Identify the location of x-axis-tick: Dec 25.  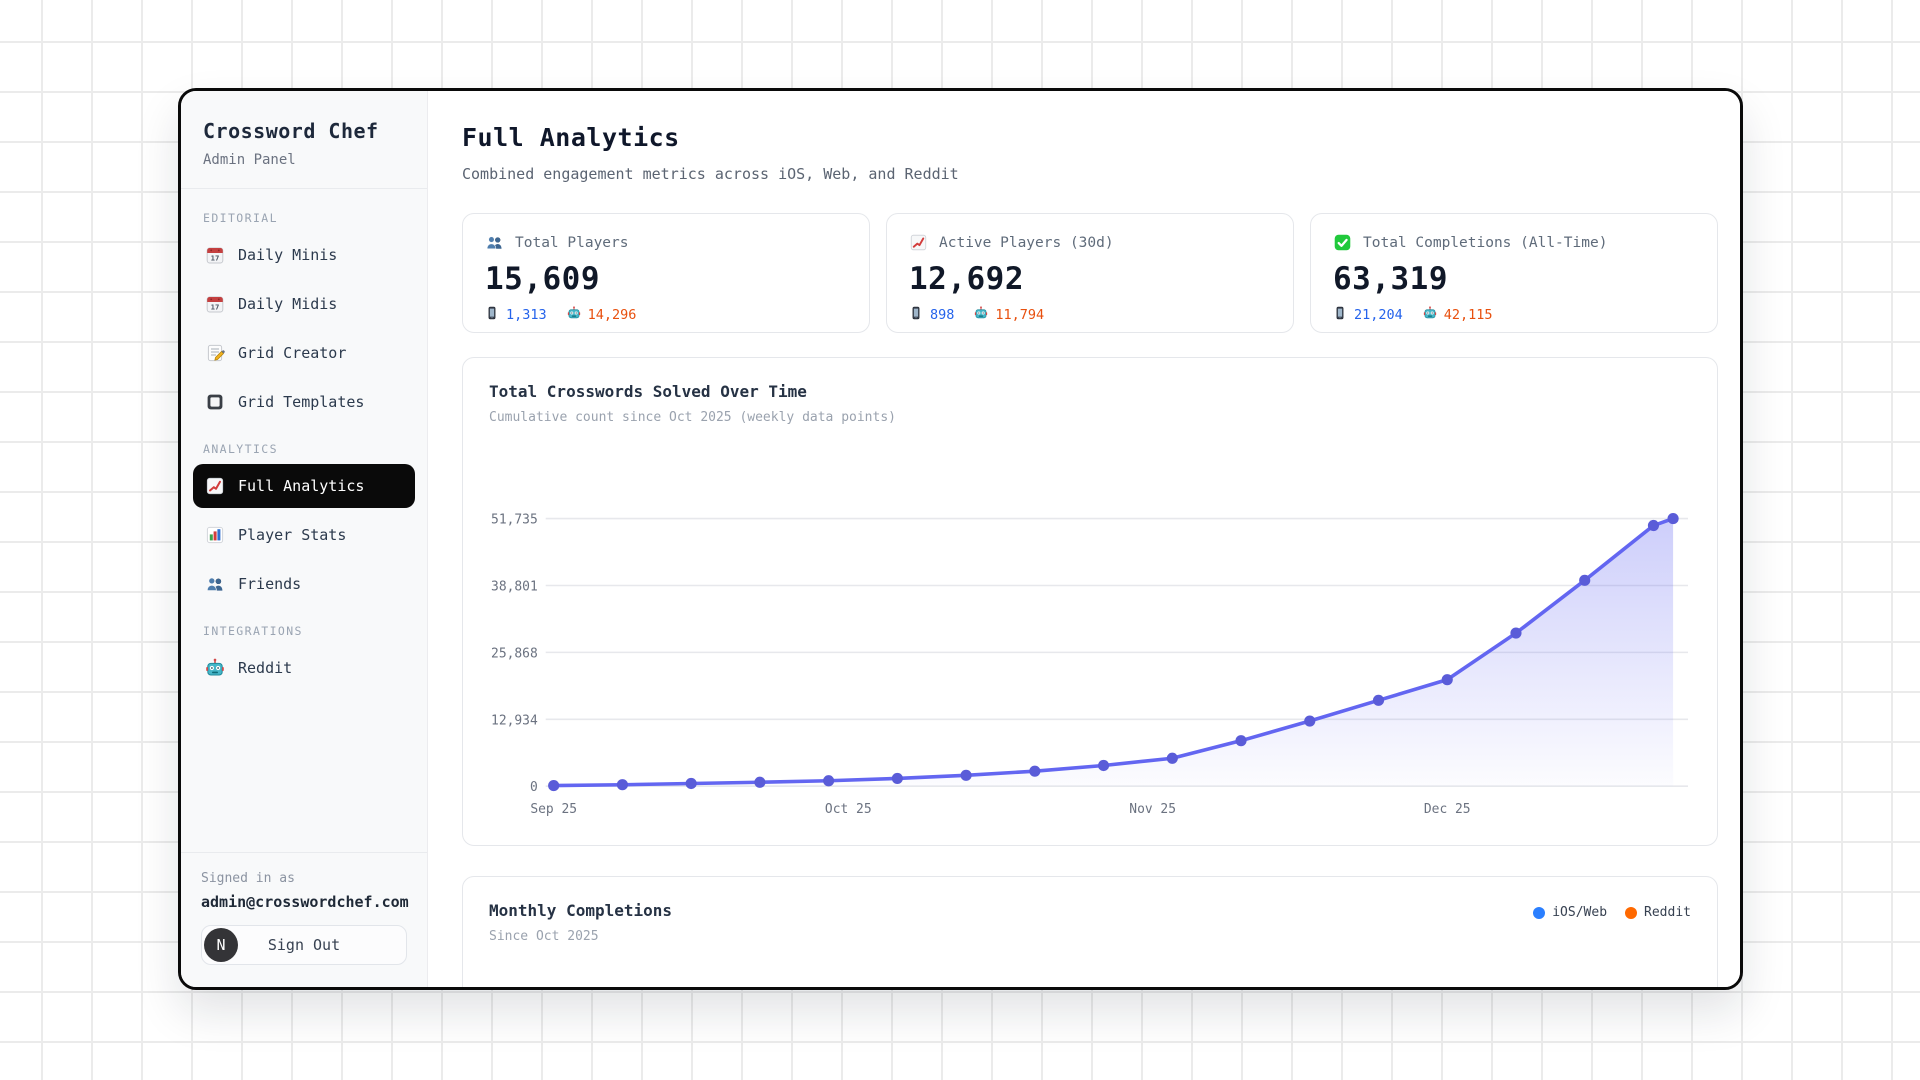
(1447, 809).